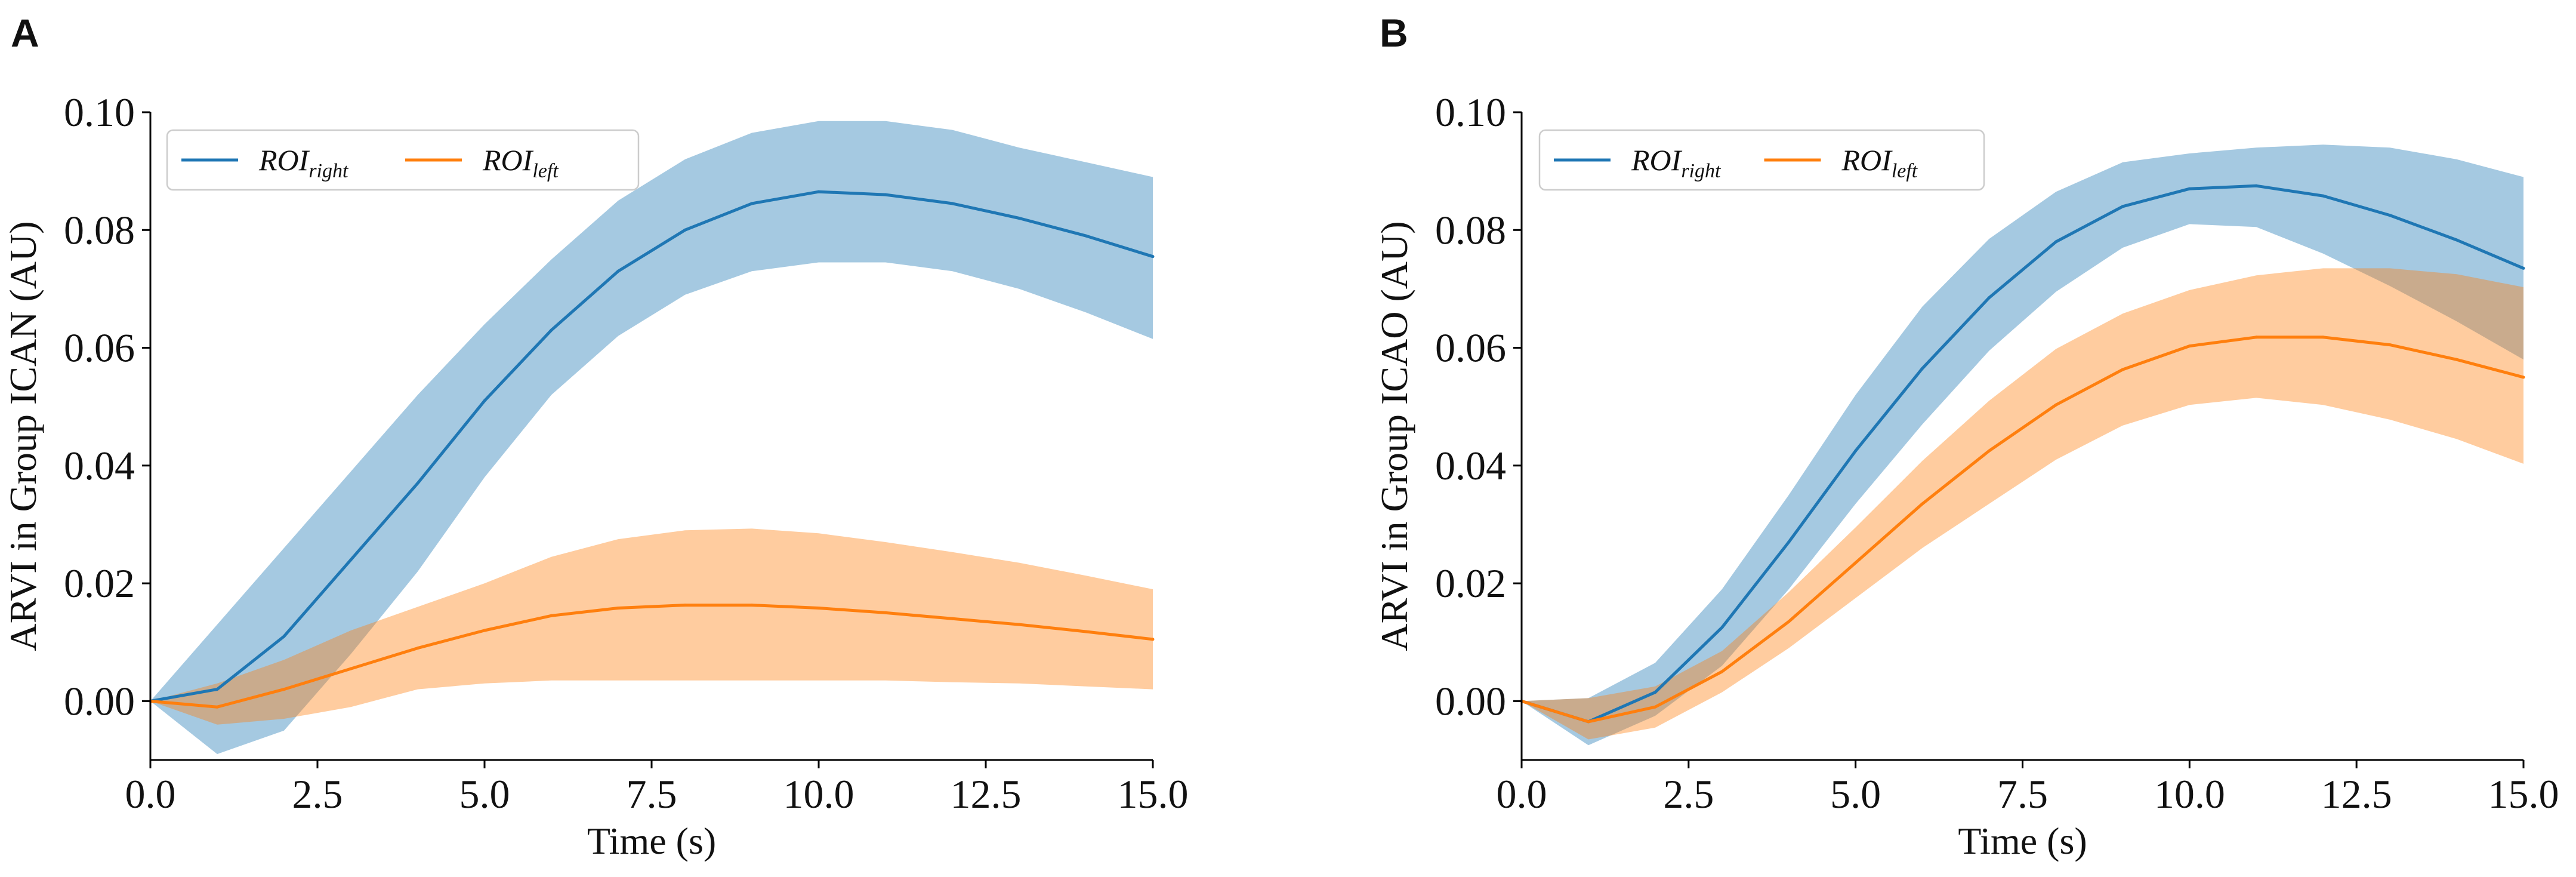  Describe the element at coordinates (303, 162) in the screenshot. I see `legend-label-right: ROIright` at that location.